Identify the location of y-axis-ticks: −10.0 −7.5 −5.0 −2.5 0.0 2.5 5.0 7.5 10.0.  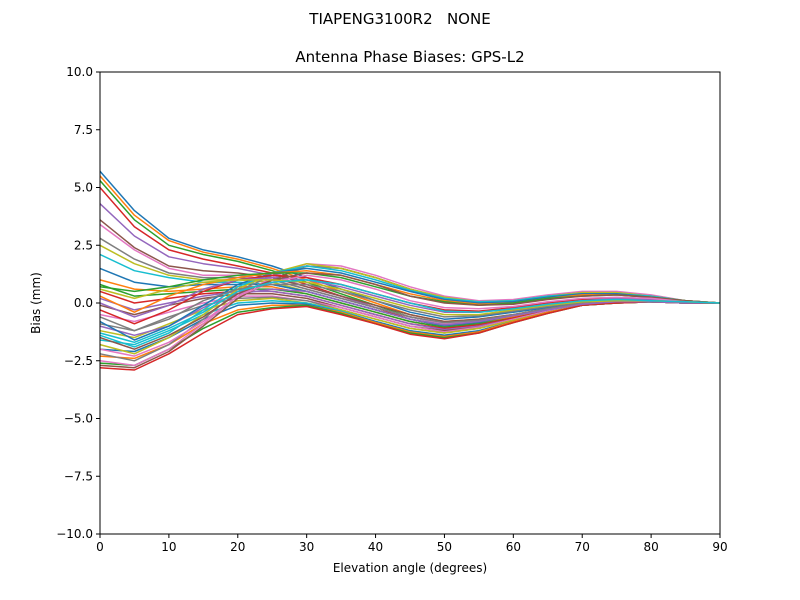
(78, 303).